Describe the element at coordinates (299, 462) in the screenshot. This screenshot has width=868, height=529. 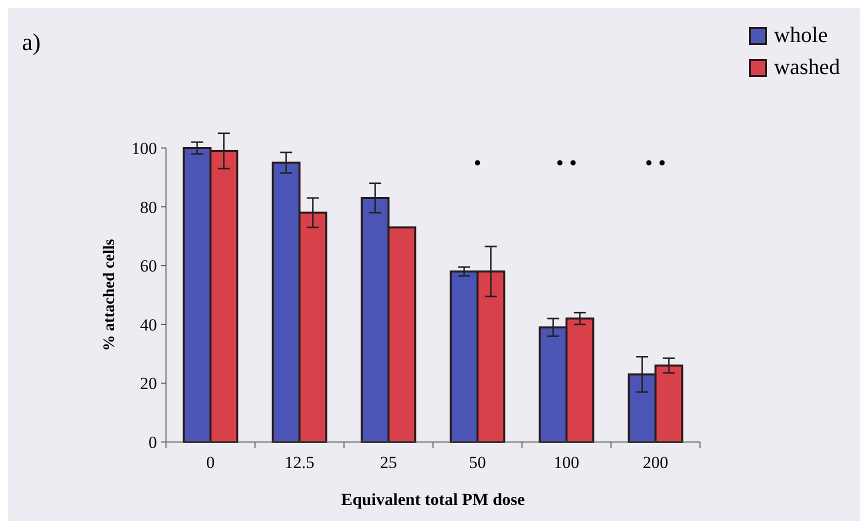
I see `x-tick-label: 12.5` at that location.